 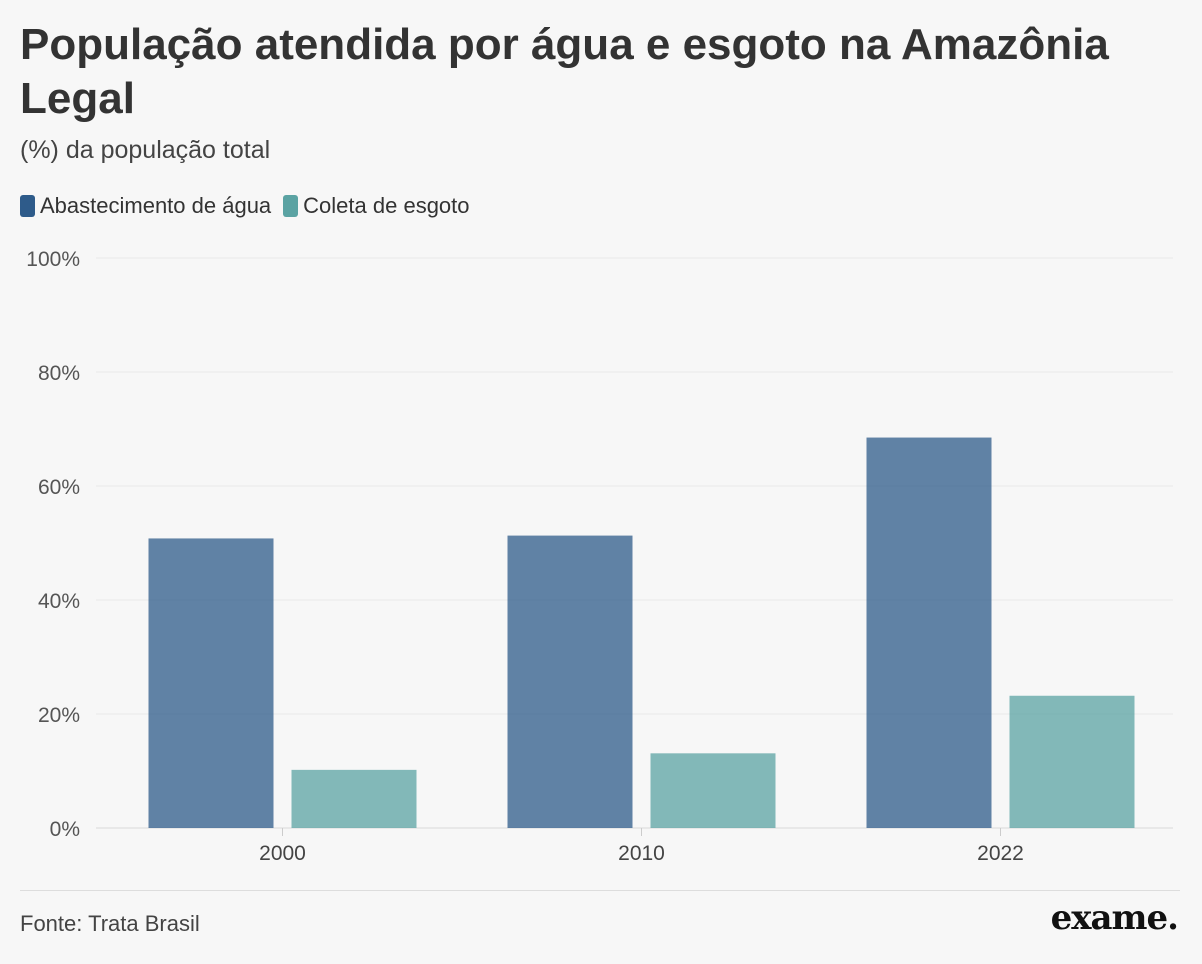 What do you see at coordinates (1114, 918) in the screenshot?
I see `brand-logo: exame.` at bounding box center [1114, 918].